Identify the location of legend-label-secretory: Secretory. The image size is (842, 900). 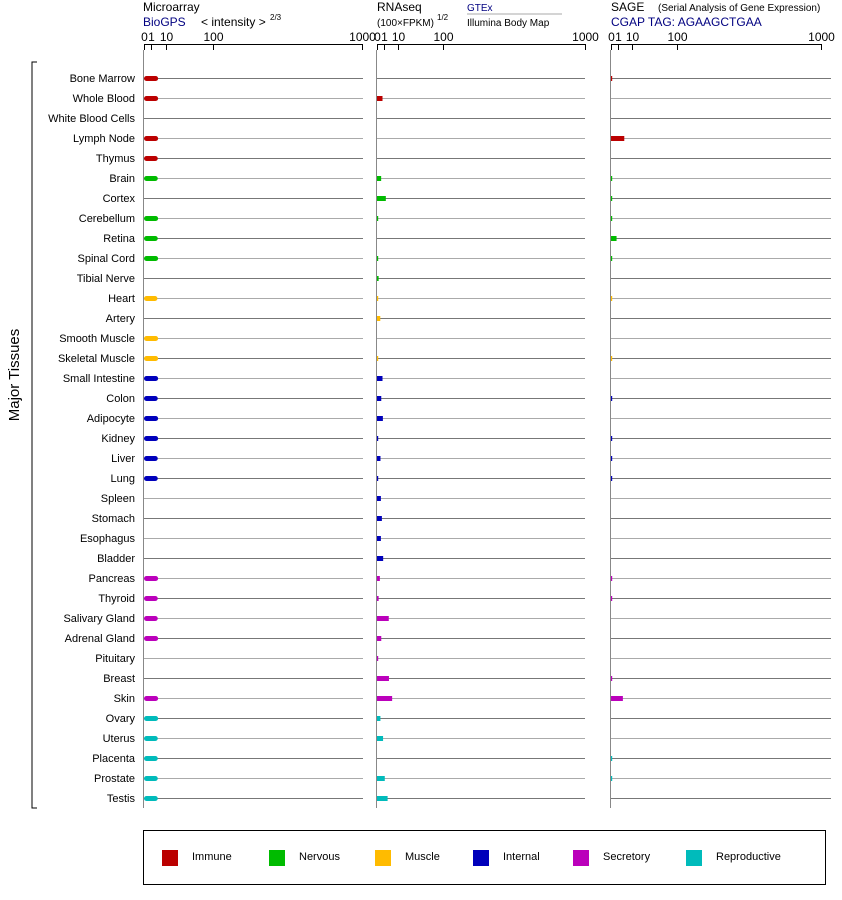
(627, 857).